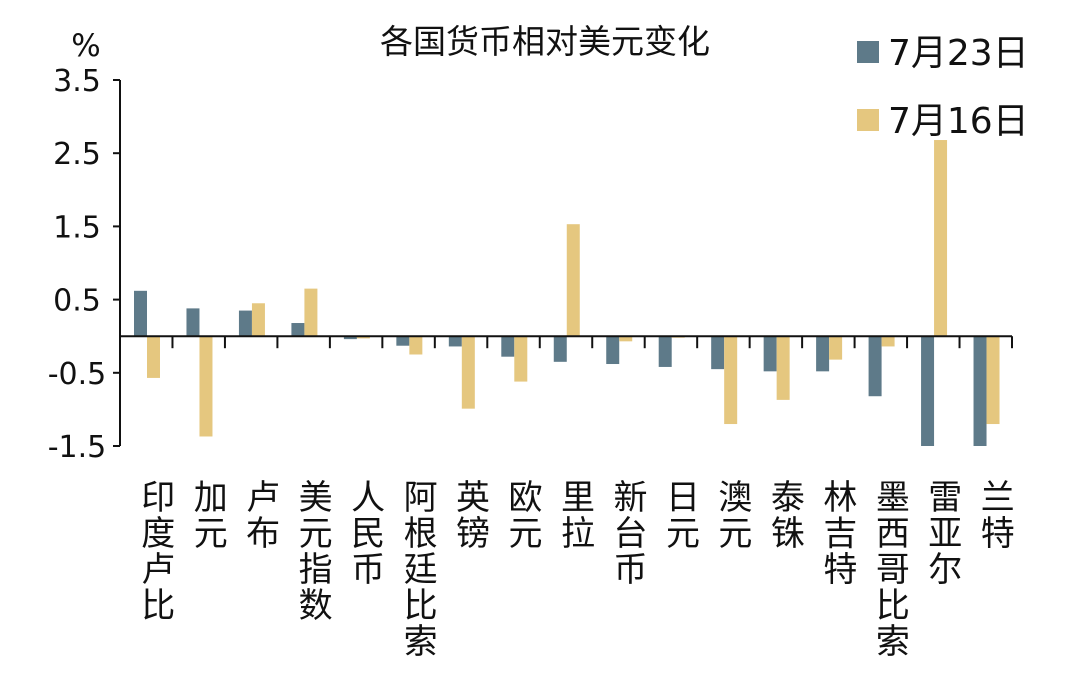 The width and height of the screenshot is (1080, 679). Describe the element at coordinates (211, 516) in the screenshot. I see `x-tick-label: 加元` at that location.